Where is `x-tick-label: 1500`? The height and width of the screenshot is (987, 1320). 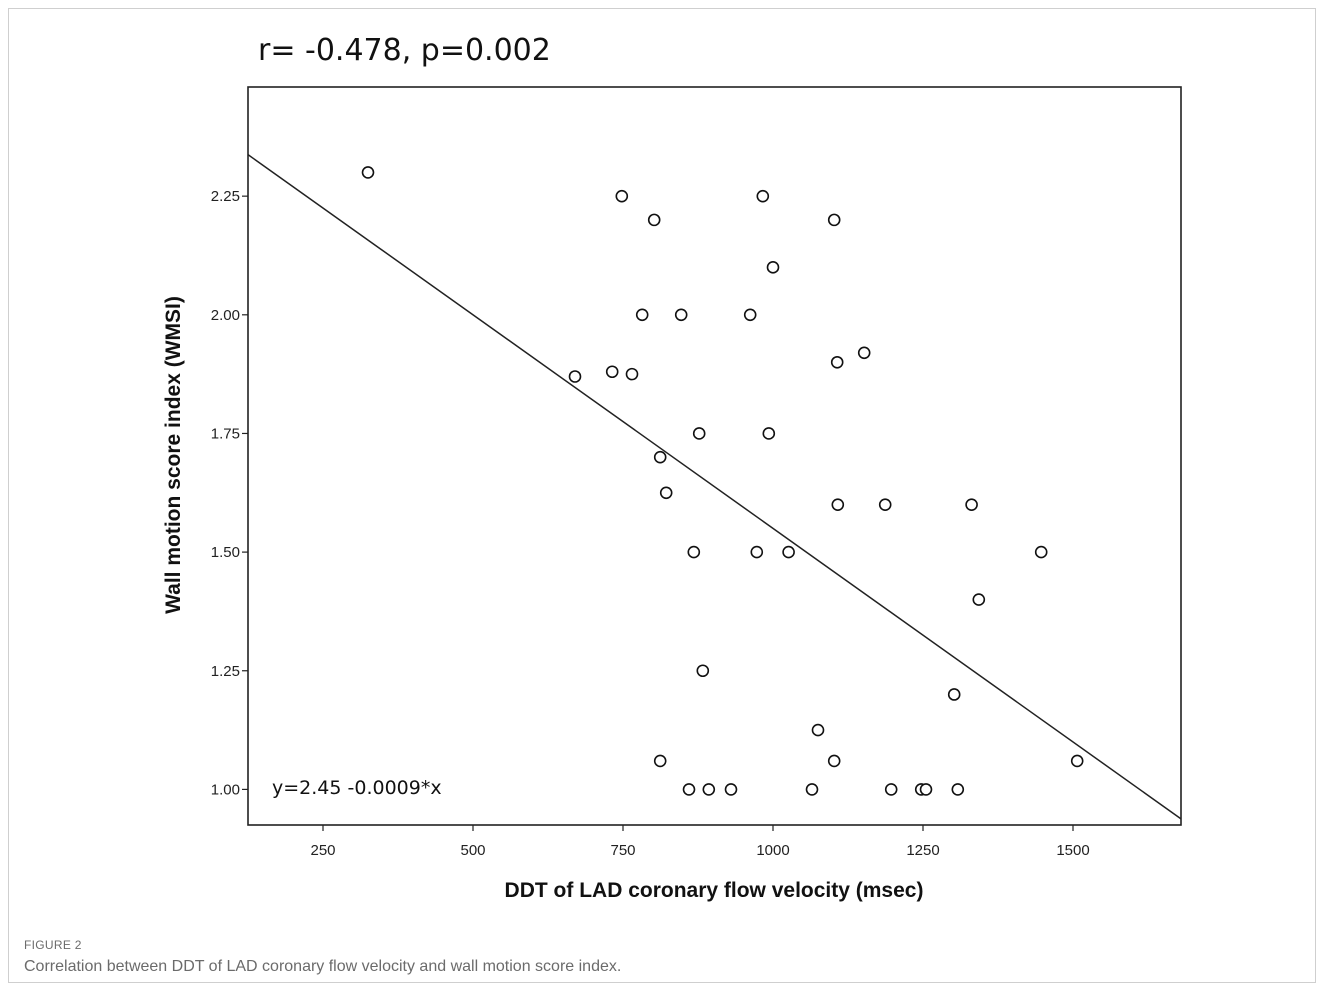 x-tick-label: 1500 is located at coordinates (1072, 850).